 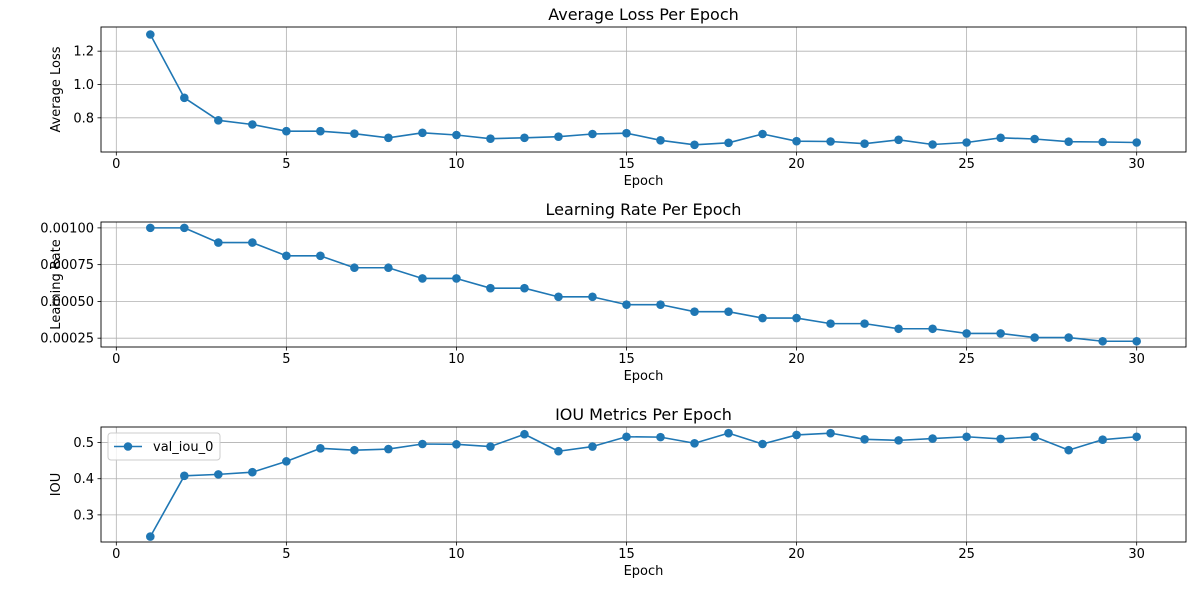 I want to click on y-axis-label: IOU, so click(x=56, y=485).